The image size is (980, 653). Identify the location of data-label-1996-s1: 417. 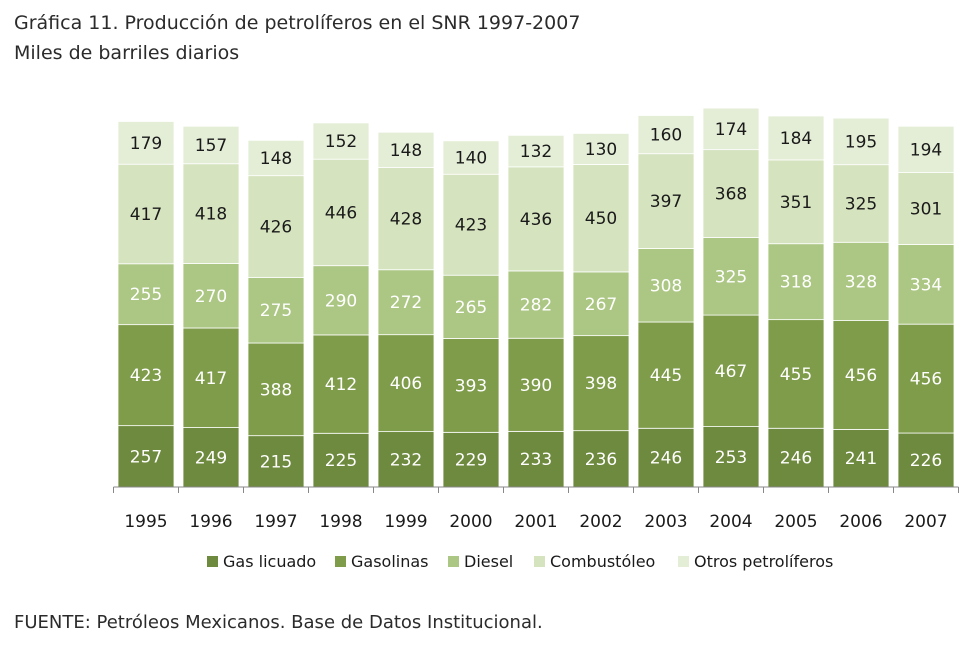
(211, 379).